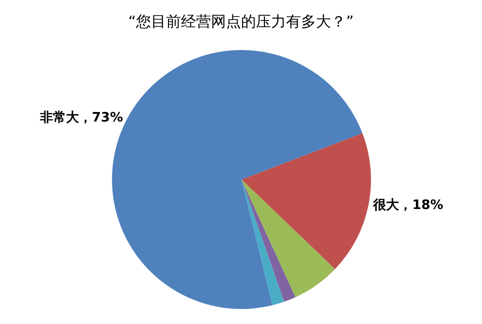  I want to click on chart-title: “您目前经营网点的压力有多大？”, so click(241, 21).